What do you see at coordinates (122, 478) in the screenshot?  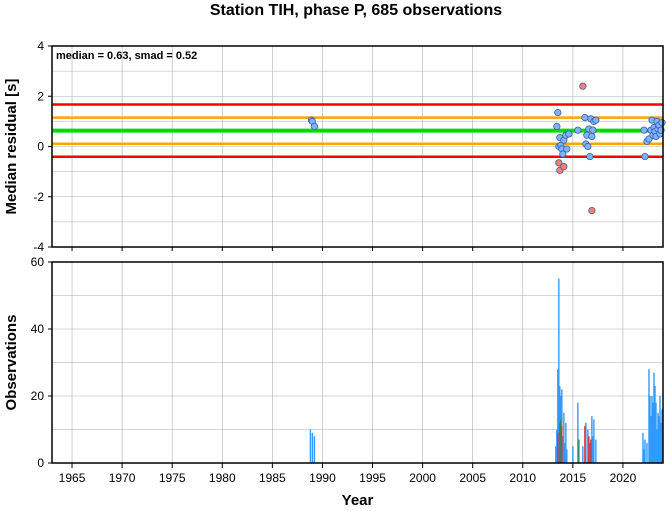 I see `x-tick-label: 1970` at bounding box center [122, 478].